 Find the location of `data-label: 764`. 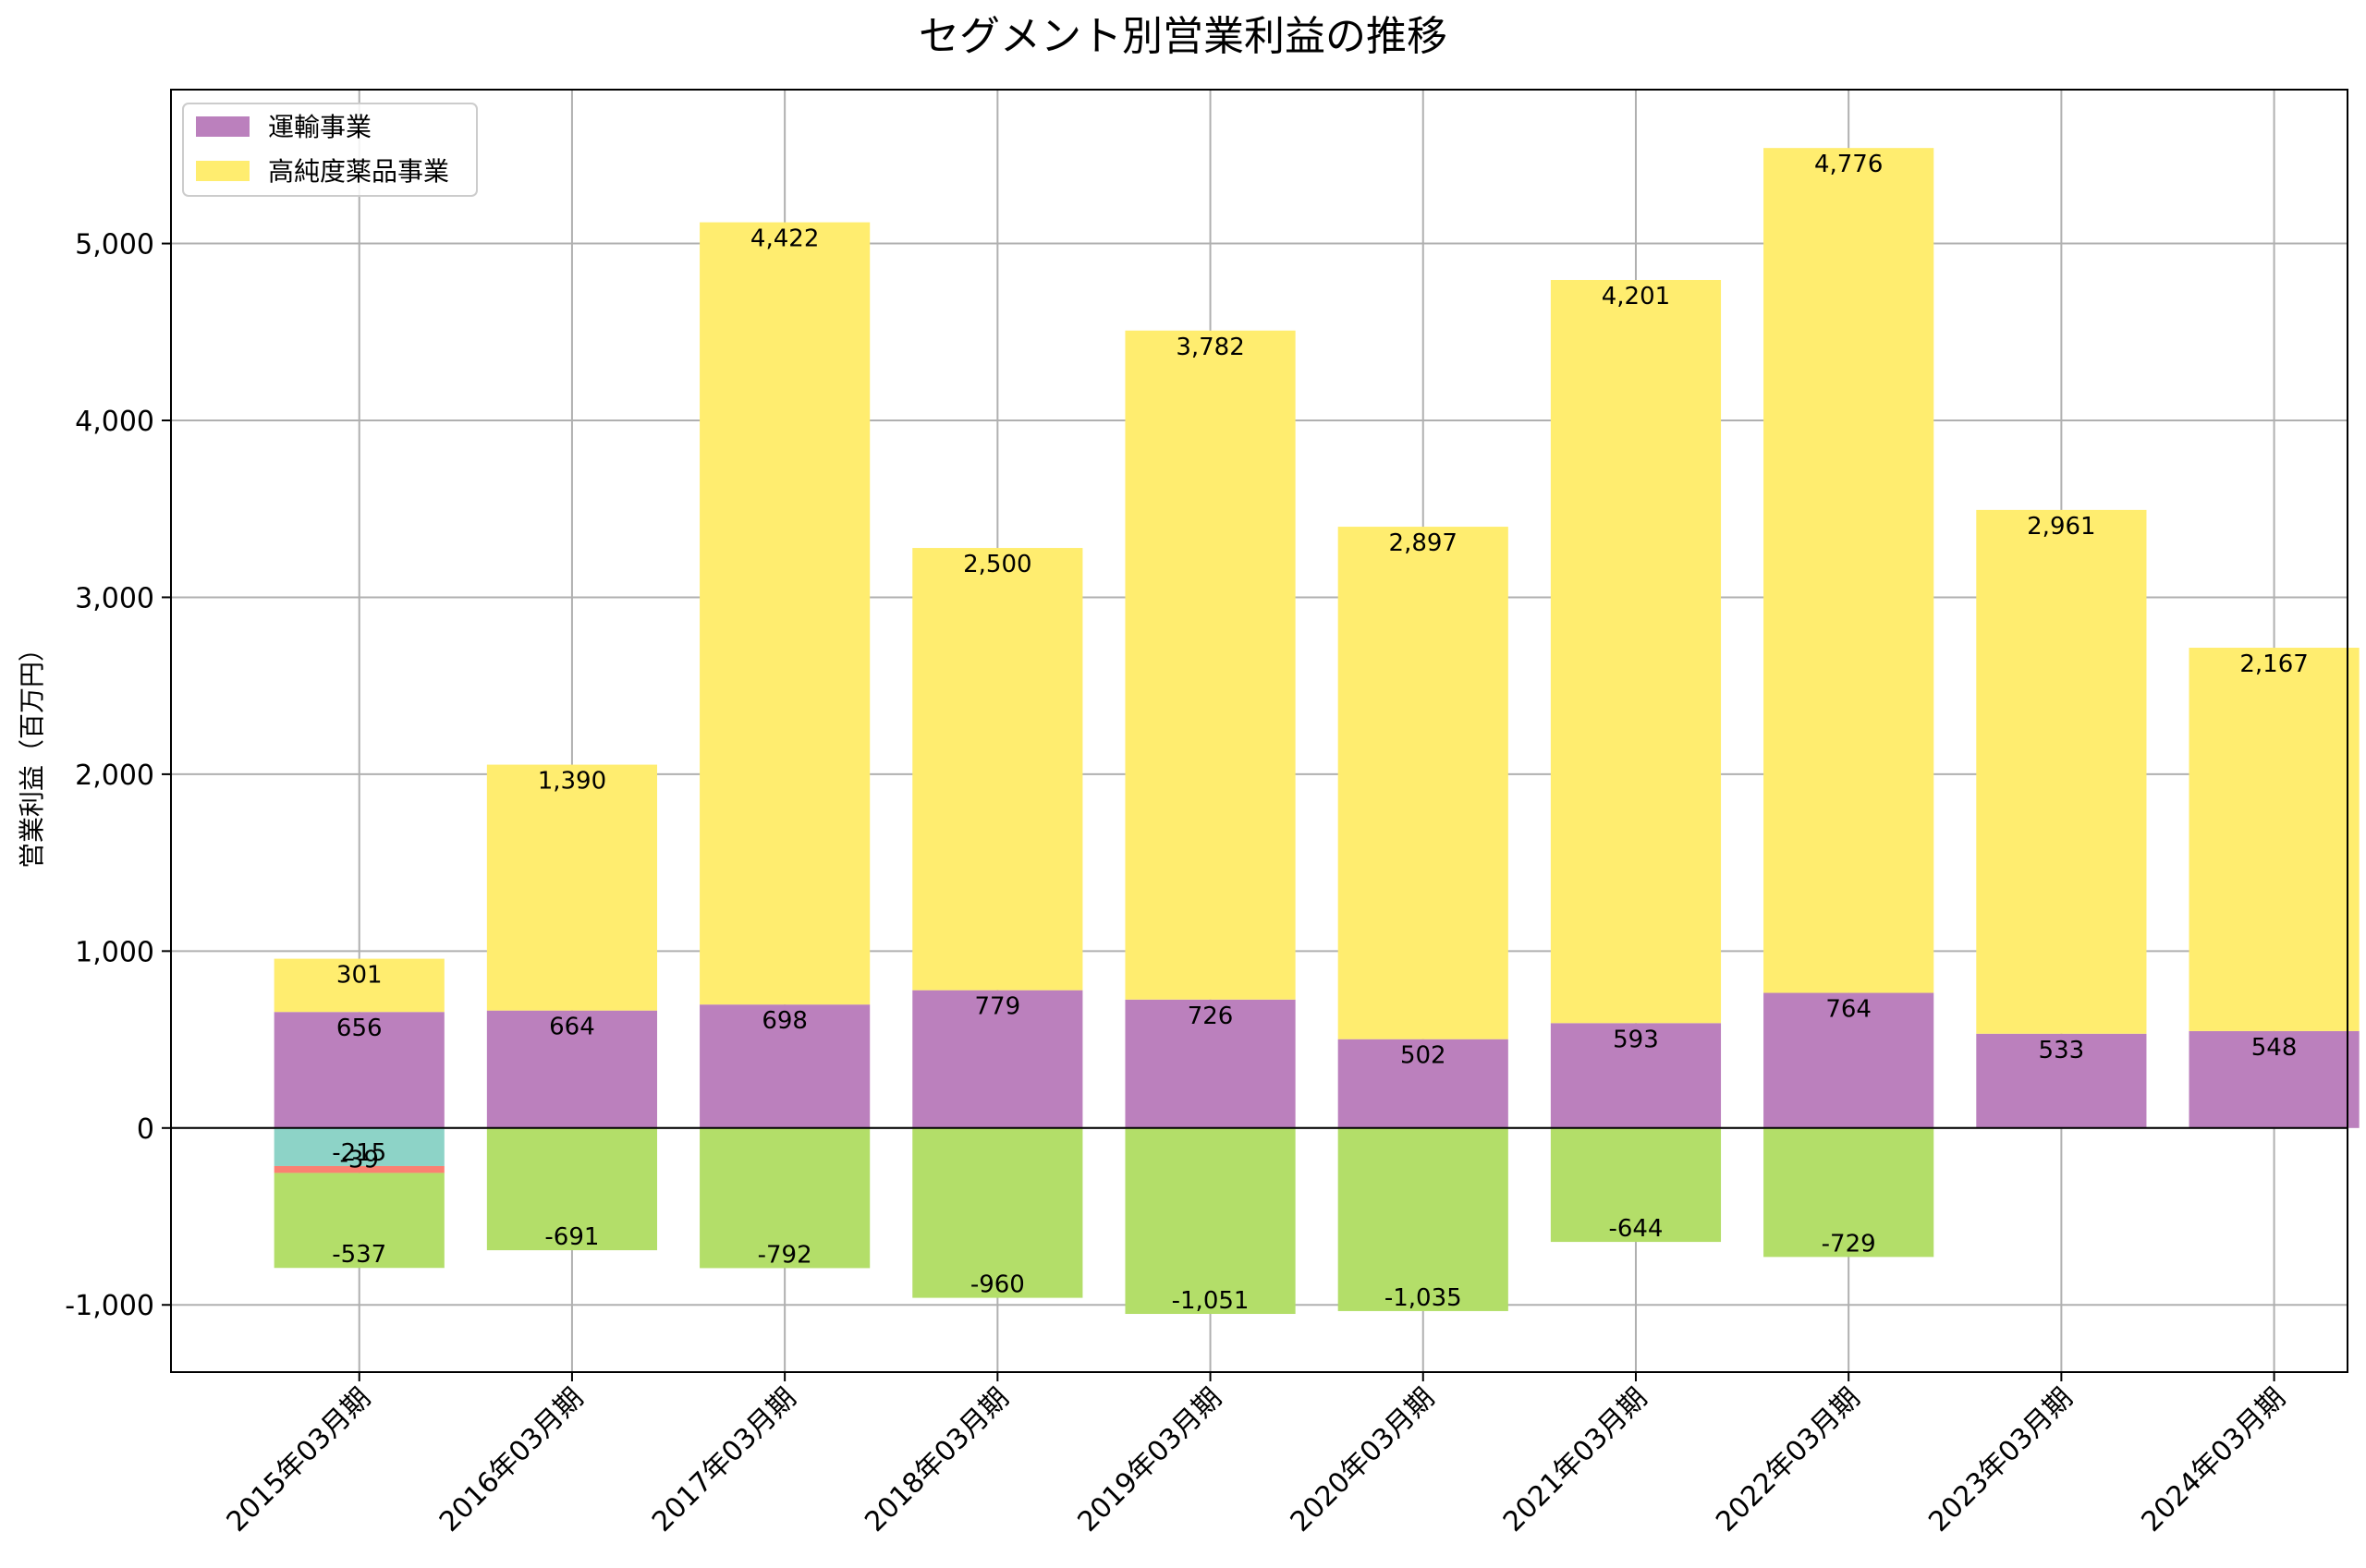

data-label: 764 is located at coordinates (1848, 1010).